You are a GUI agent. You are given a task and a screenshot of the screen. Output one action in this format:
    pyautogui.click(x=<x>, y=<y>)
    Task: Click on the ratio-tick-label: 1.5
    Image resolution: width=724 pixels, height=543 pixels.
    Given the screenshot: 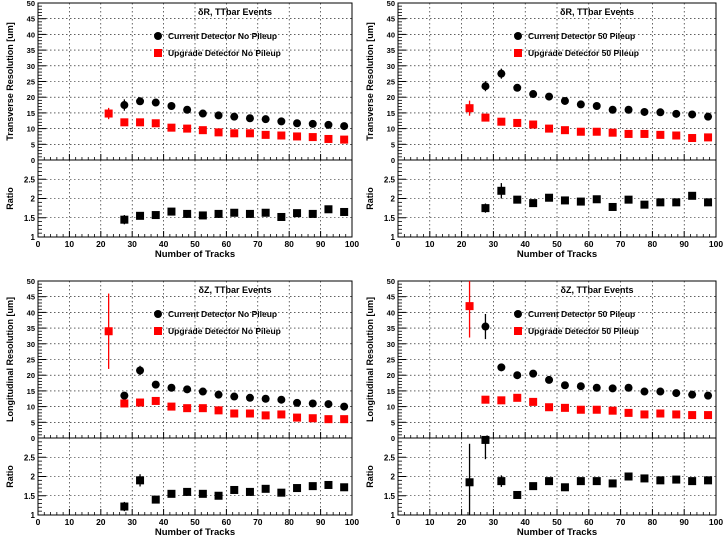 What is the action you would take?
    pyautogui.click(x=390, y=218)
    